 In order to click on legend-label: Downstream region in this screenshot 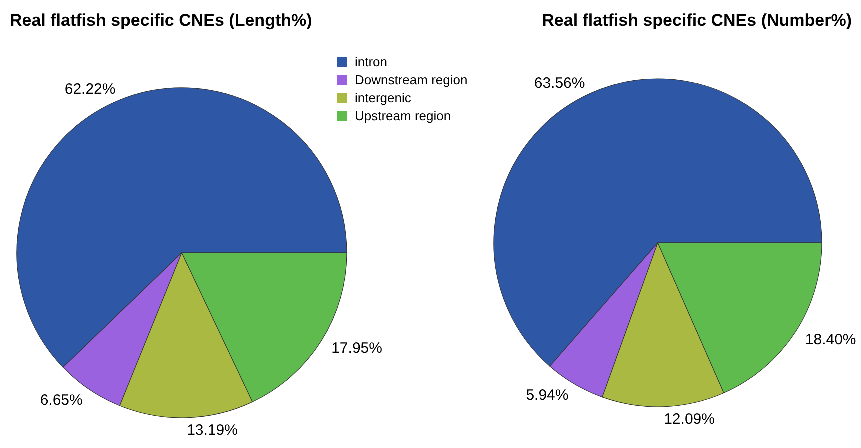, I will do `click(411, 80)`.